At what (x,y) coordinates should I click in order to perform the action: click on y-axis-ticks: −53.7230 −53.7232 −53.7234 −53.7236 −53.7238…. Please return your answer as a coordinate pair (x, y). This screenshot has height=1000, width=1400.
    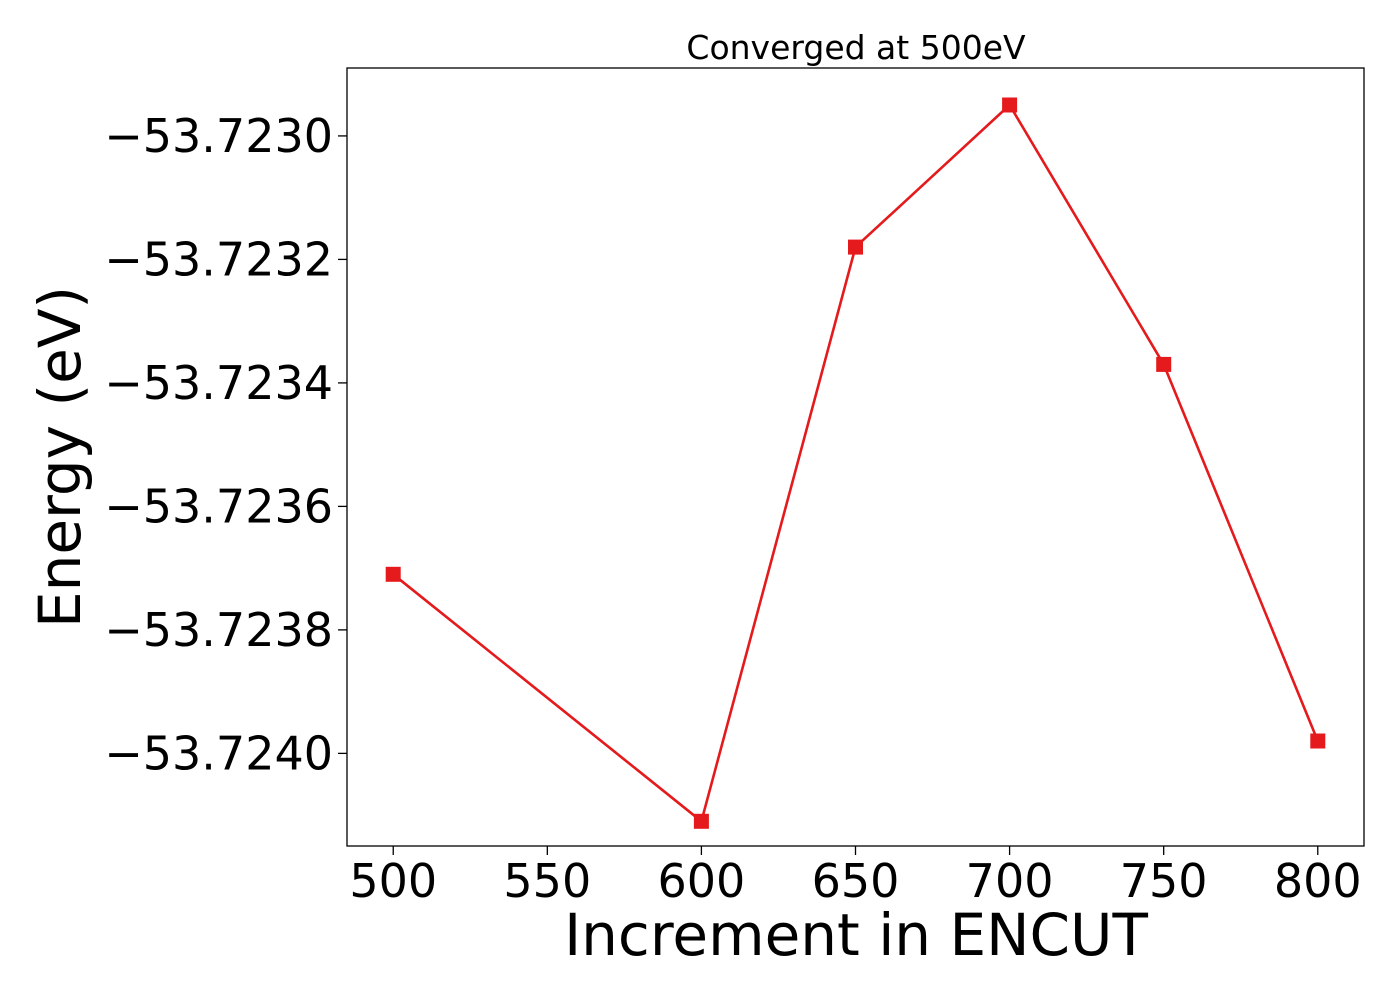
    Looking at the image, I should click on (225, 444).